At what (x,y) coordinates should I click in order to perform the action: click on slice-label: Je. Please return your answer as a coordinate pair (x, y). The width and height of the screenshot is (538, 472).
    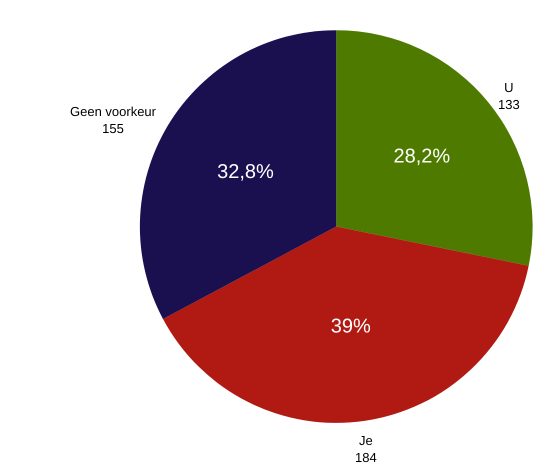
    Looking at the image, I should click on (365, 440).